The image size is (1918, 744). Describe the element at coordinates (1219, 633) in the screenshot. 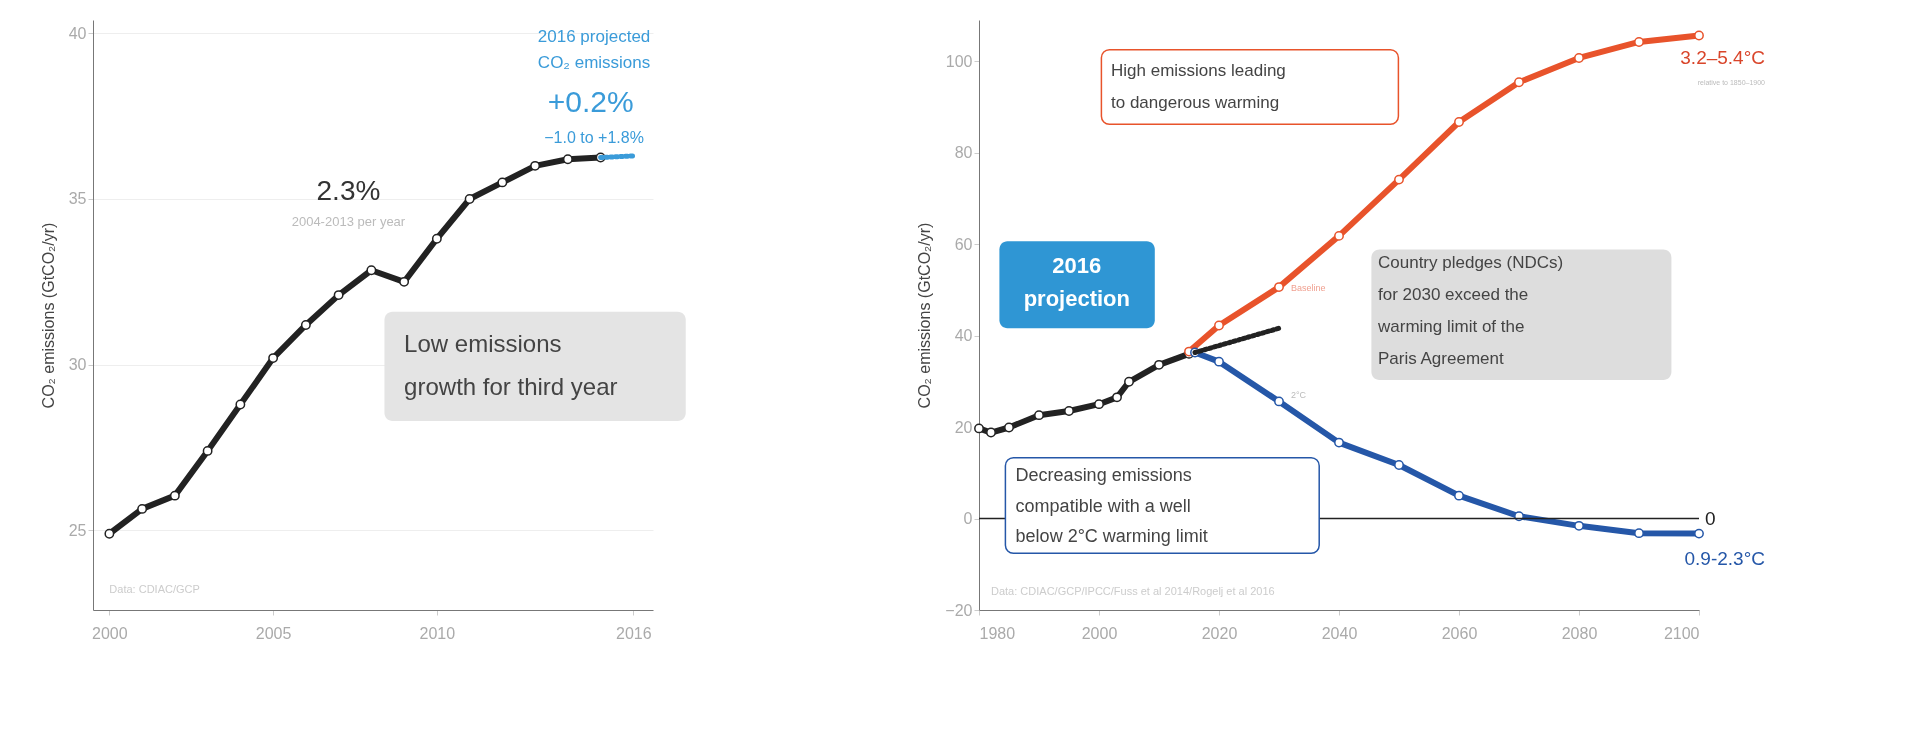

I see `x-tick-label: 2020` at that location.